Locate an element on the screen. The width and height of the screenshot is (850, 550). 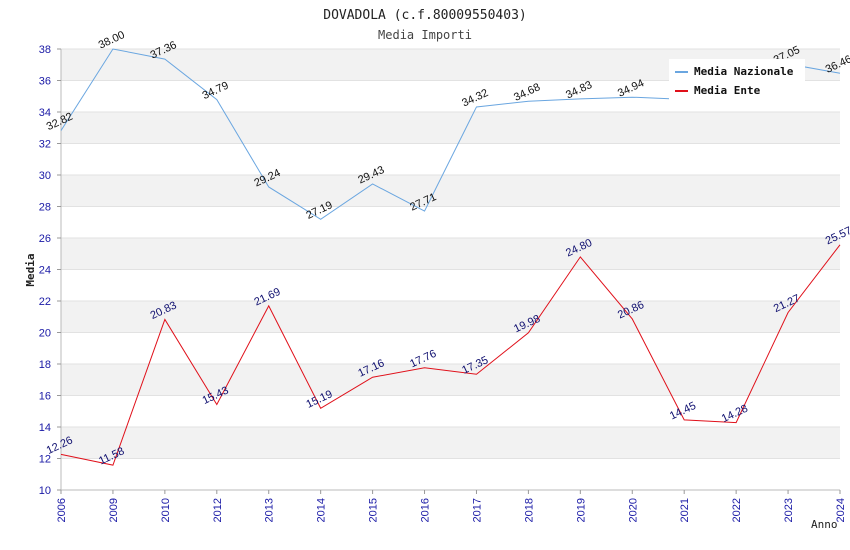
x-tick-label: 2010 is located at coordinates (166, 510).